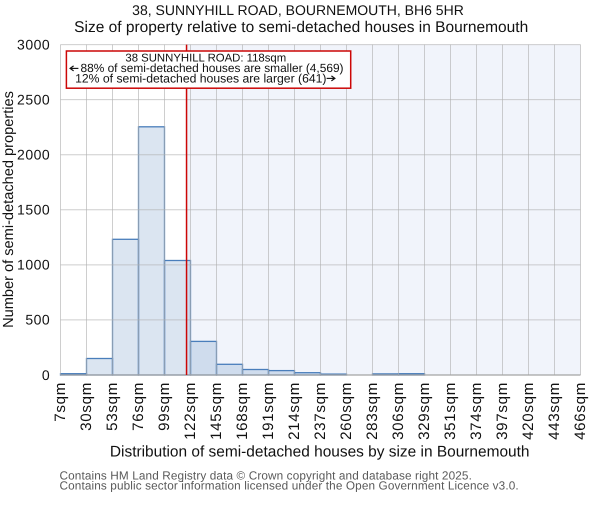 Image resolution: width=600 pixels, height=505 pixels. What do you see at coordinates (398, 411) in the screenshot?
I see `svg-text: 306sqm` at bounding box center [398, 411].